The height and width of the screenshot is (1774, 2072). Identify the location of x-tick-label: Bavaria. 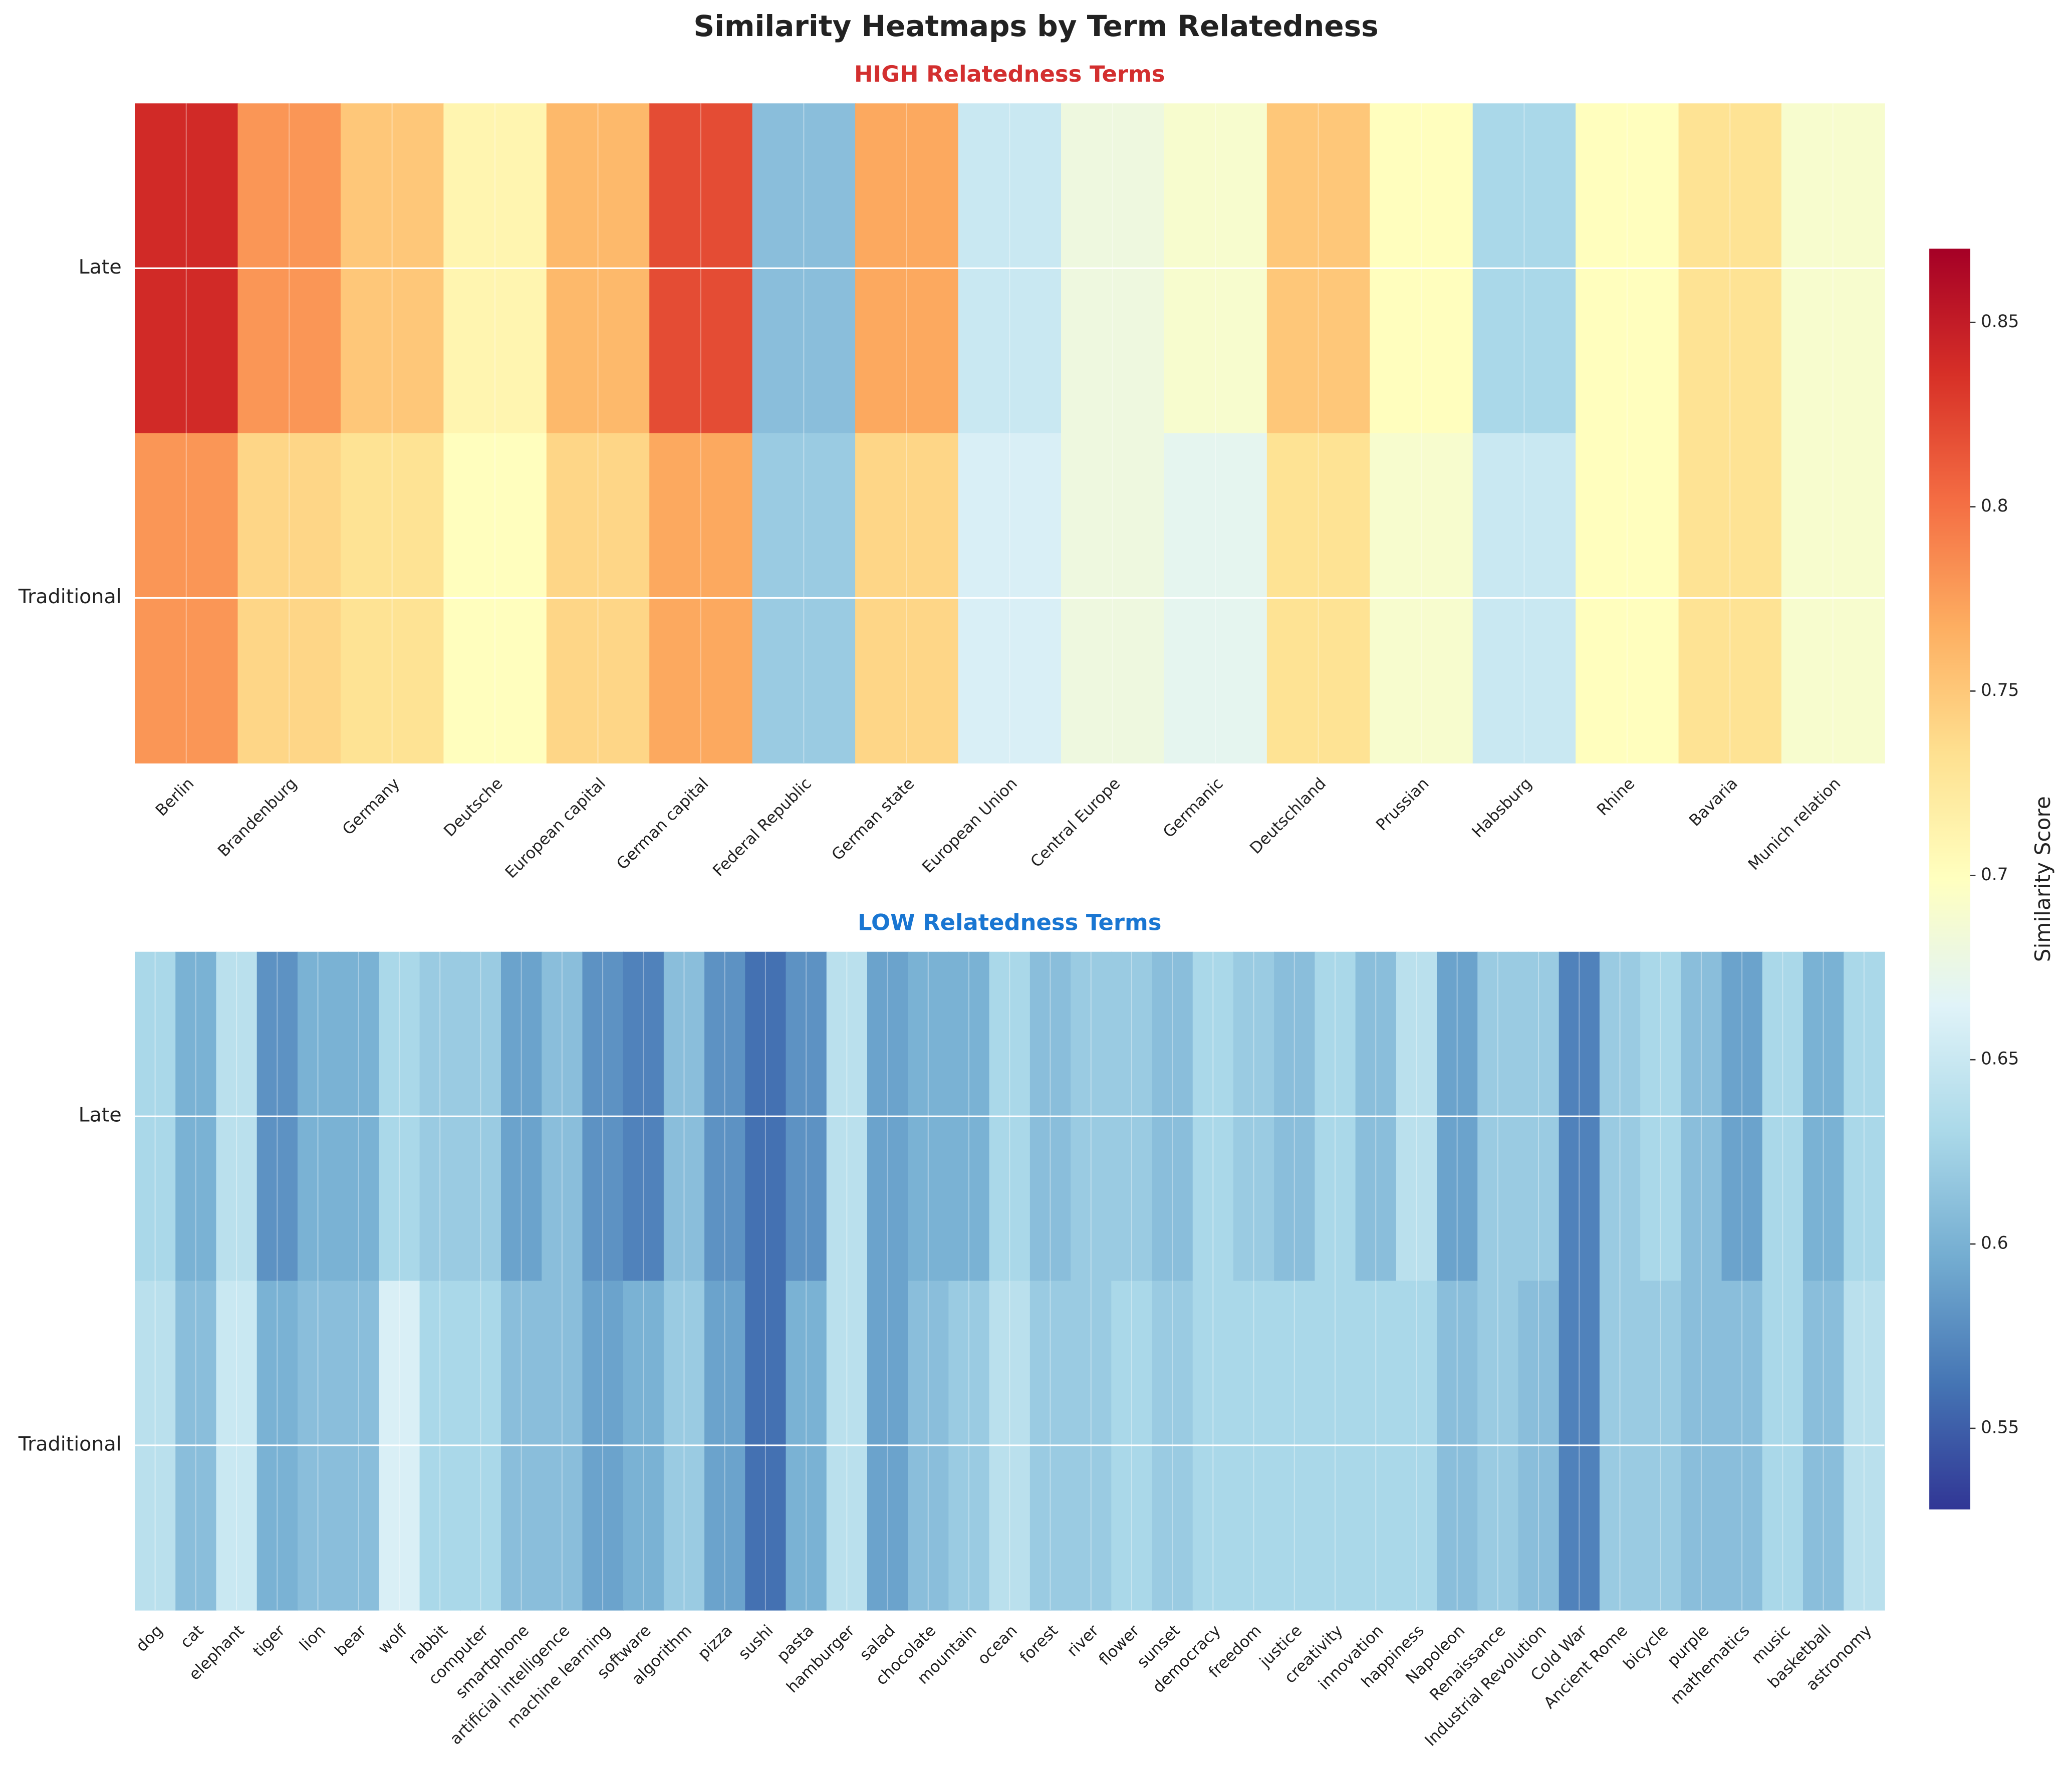
(1713, 802).